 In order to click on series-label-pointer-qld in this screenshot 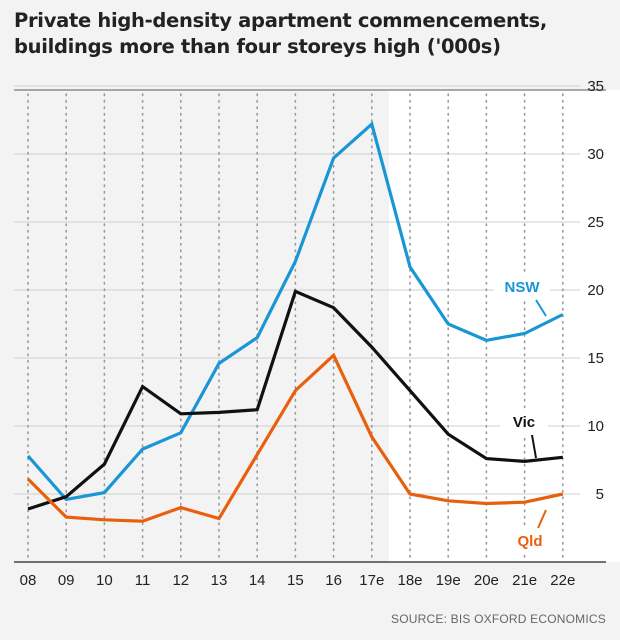, I will do `click(542, 519)`.